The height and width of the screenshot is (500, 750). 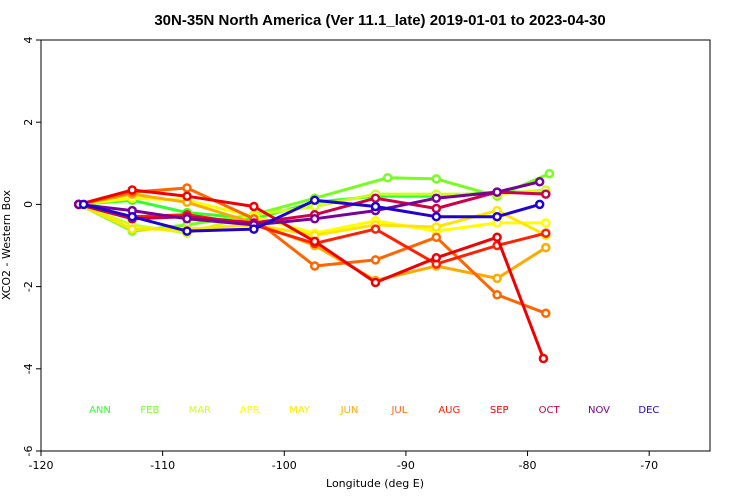 I want to click on x-tick-label: -100, so click(x=284, y=465).